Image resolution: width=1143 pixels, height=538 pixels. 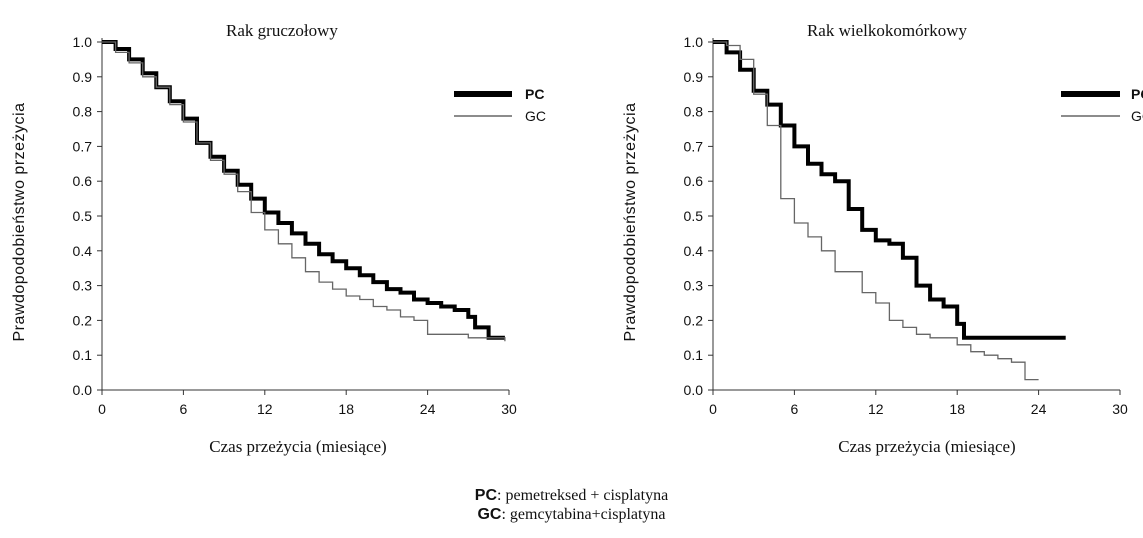 What do you see at coordinates (583, 514) in the screenshot?
I see `gc-description: : gemcytabina+cisplatyna` at bounding box center [583, 514].